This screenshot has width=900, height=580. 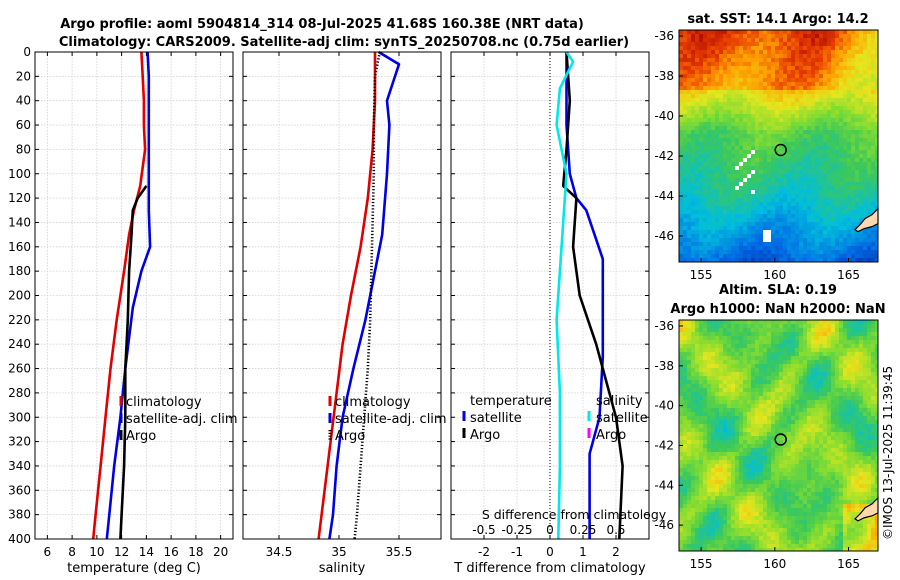 I want to click on y-tick-label: 380, so click(x=19, y=515).